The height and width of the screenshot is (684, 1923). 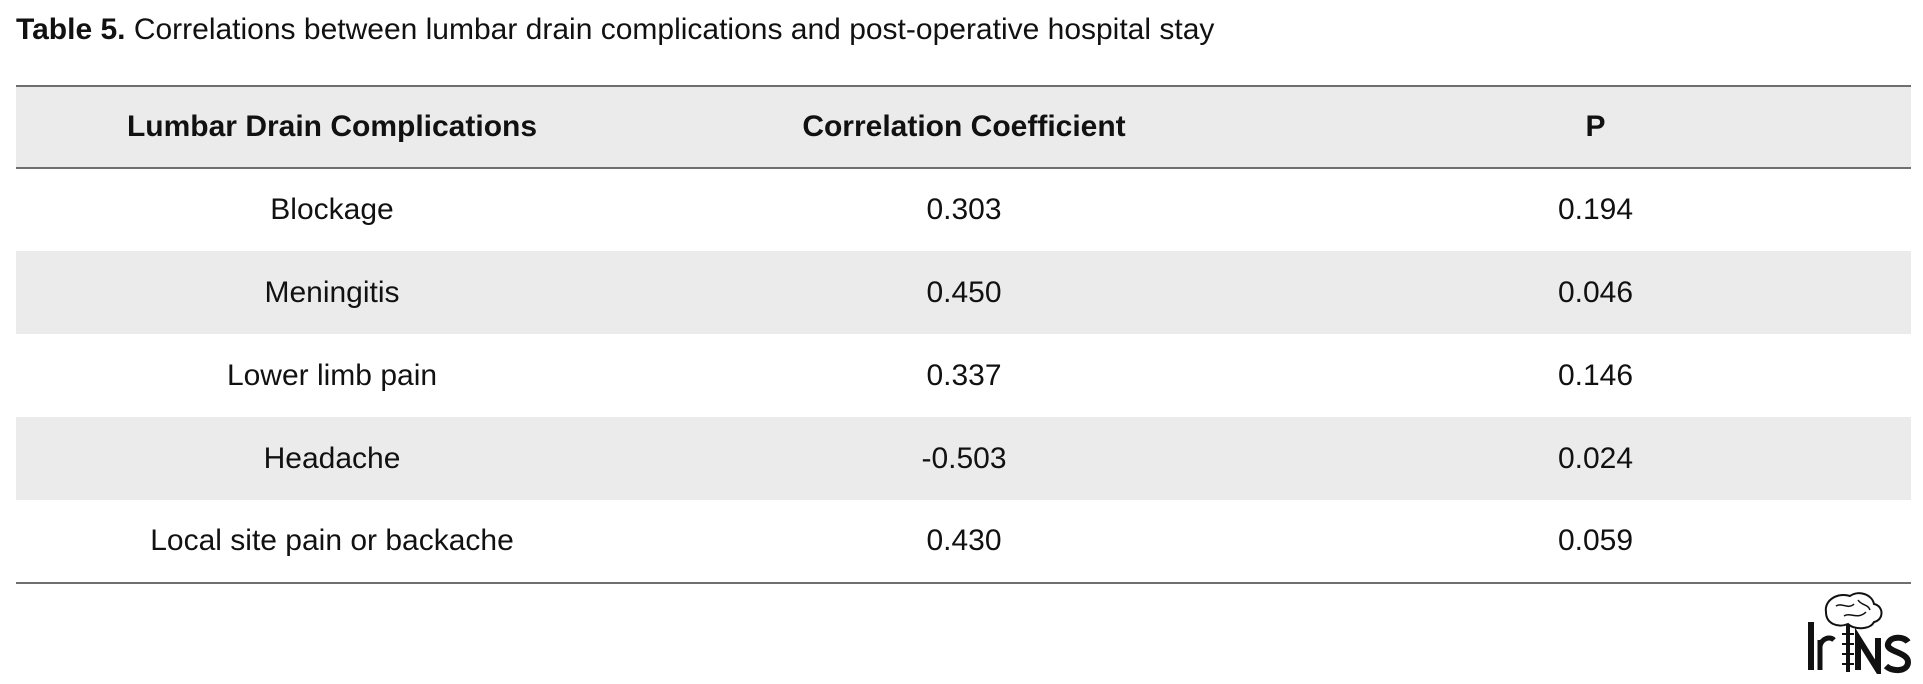 What do you see at coordinates (1859, 635) in the screenshot?
I see `brain-spine-logo-icon` at bounding box center [1859, 635].